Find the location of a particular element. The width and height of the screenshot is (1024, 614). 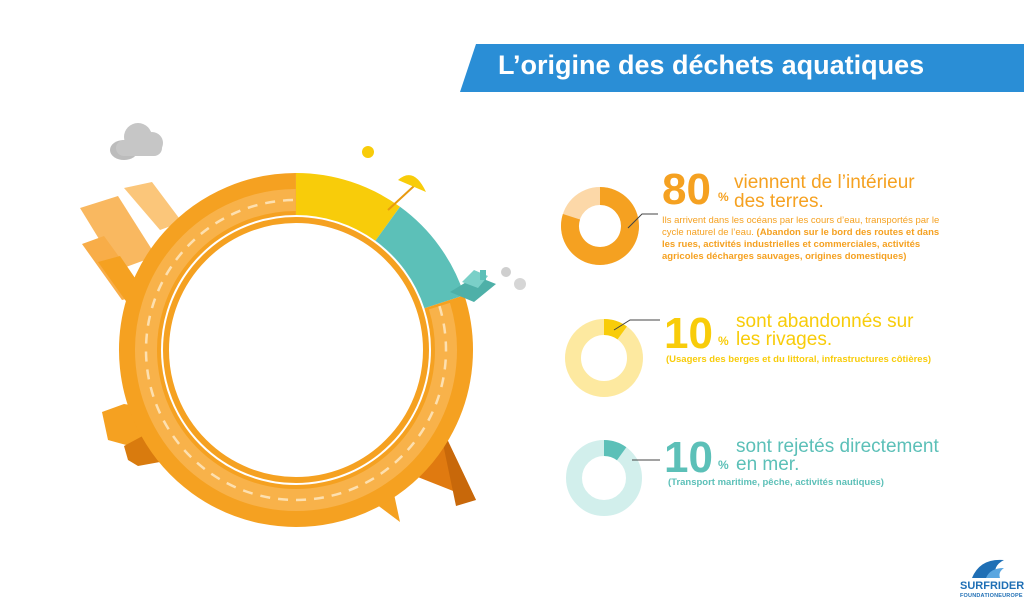

big-donut-segment-shore is located at coordinates (348, 207).